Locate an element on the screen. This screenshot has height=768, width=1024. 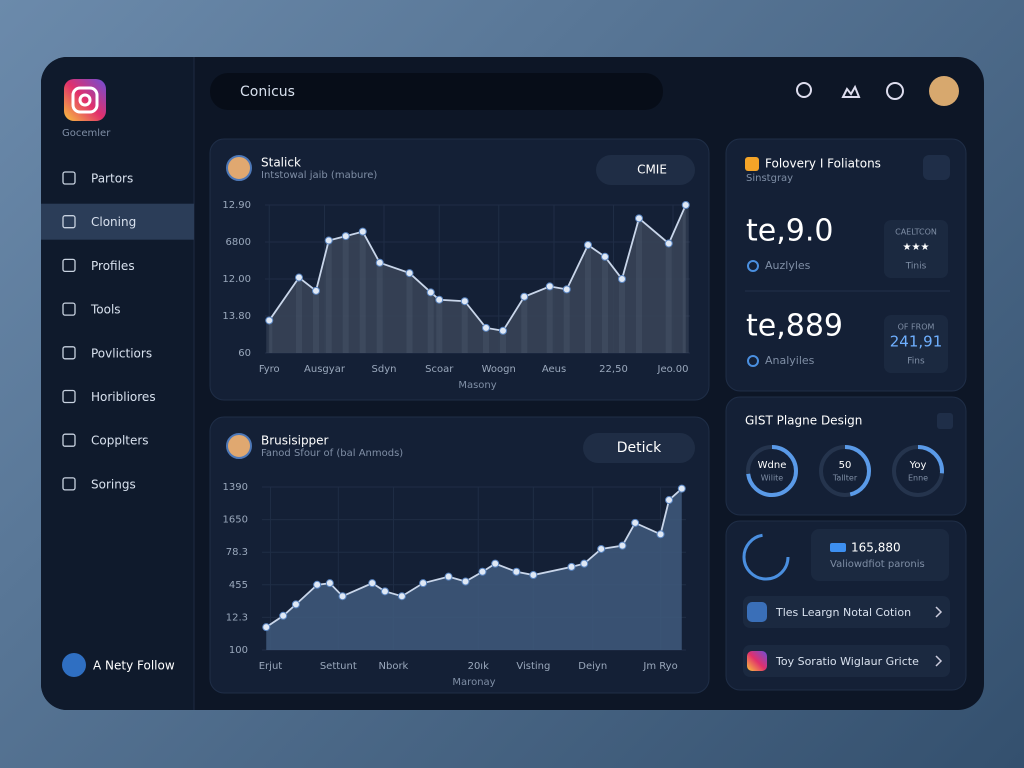
summary-flag is located at coordinates (838, 547).